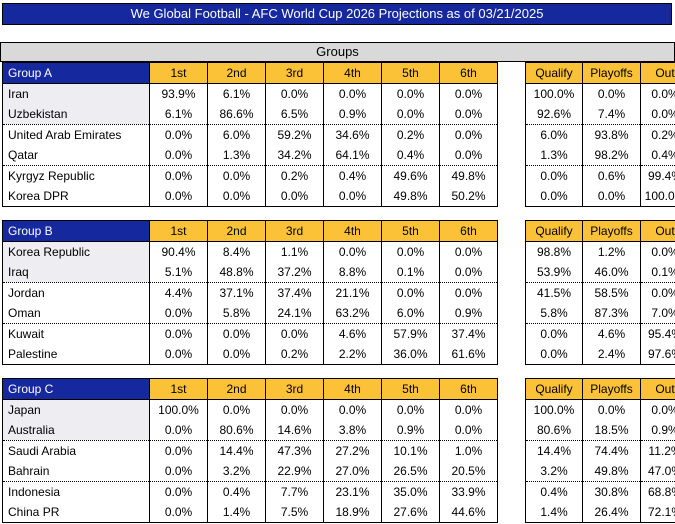 This screenshot has width=675, height=524. Describe the element at coordinates (612, 451) in the screenshot. I see `outcome-probability-cell: 74.4%` at that location.